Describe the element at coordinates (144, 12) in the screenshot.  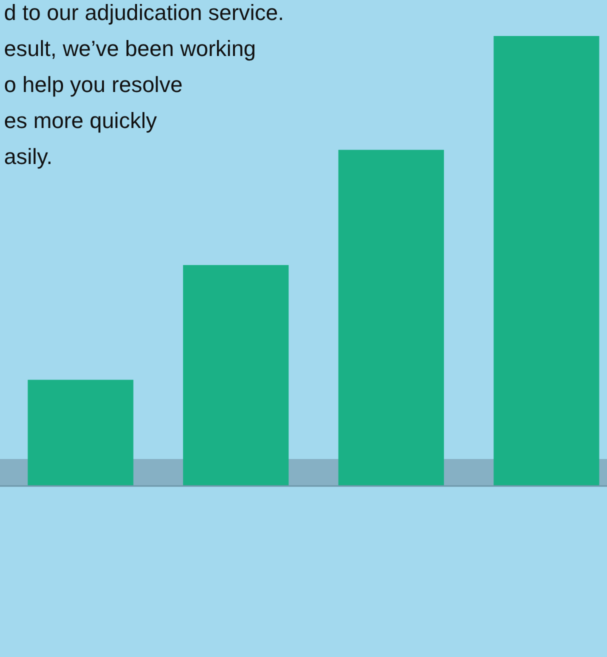
I see `text: d to our adjudication service.` at that location.